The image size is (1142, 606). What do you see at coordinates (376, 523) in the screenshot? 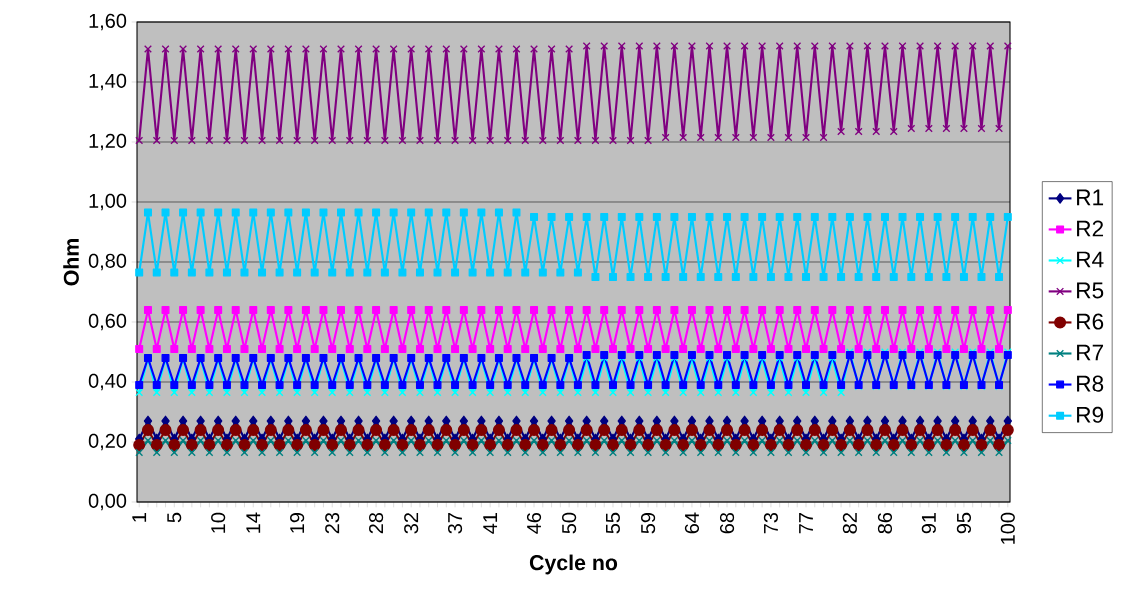
I see `x-tick-label: 28` at bounding box center [376, 523].